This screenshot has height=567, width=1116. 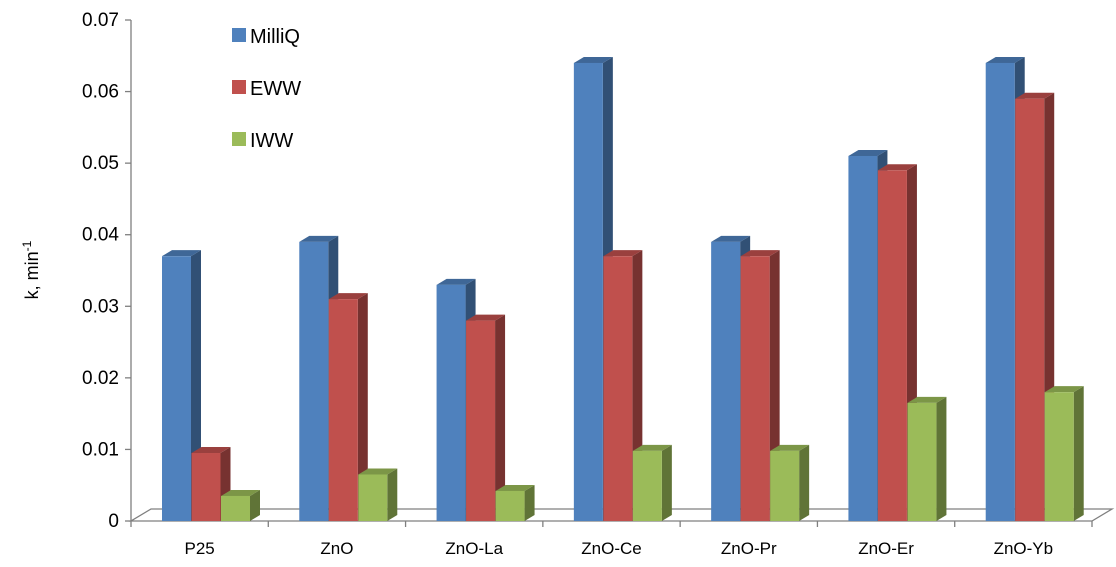 What do you see at coordinates (100, 92) in the screenshot?
I see `y-tick-label: 0.06` at bounding box center [100, 92].